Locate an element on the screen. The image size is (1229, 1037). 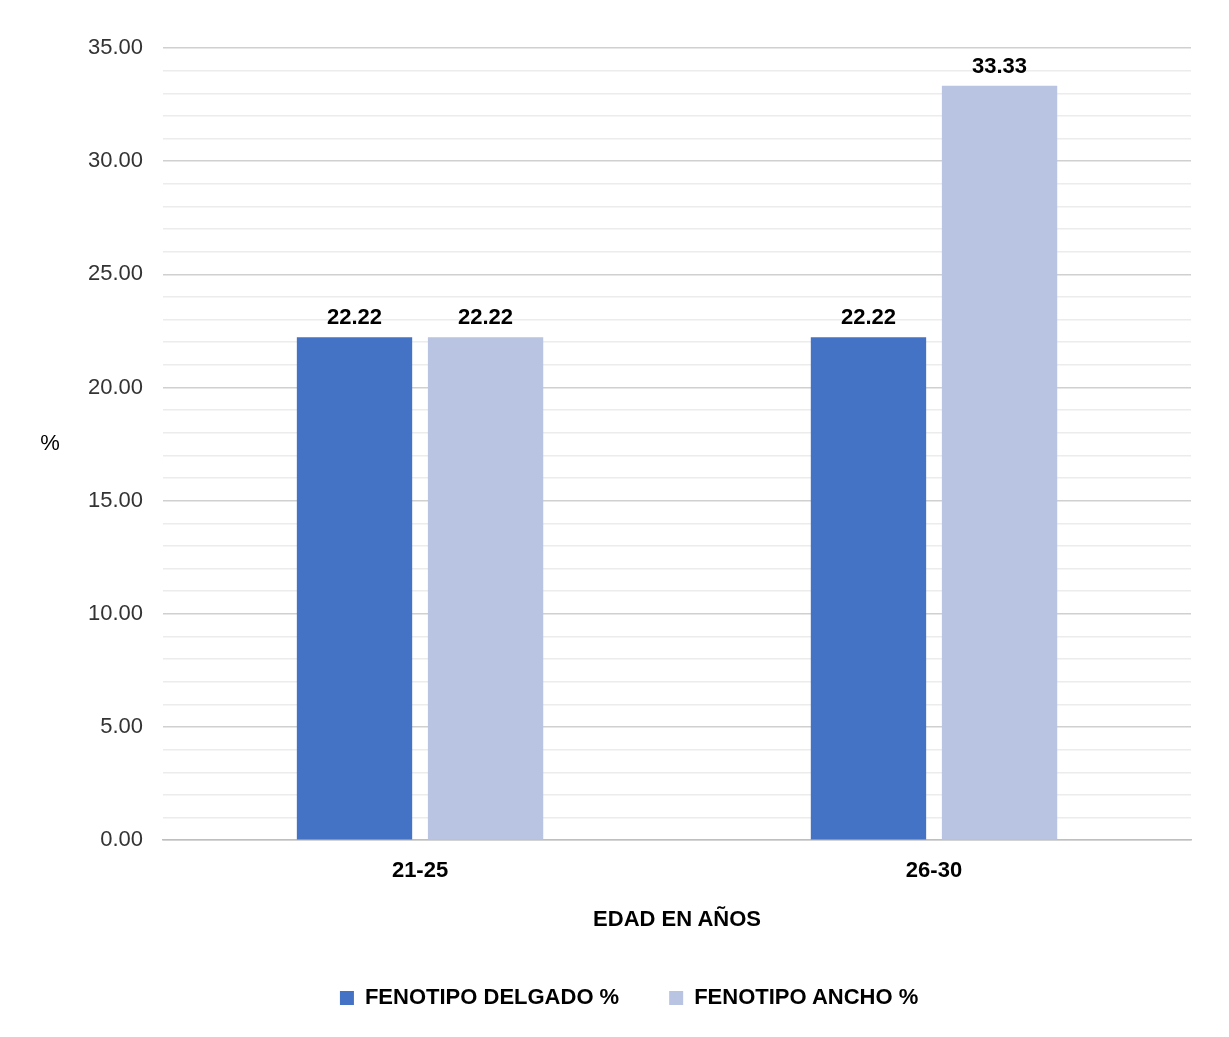
legend-label: FENOTIPO ANCHO % is located at coordinates (806, 997).